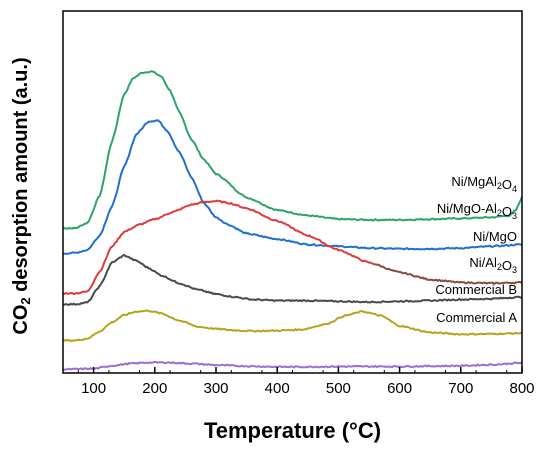 This screenshot has height=454, width=550. Describe the element at coordinates (399, 388) in the screenshot. I see `x-tick-label: 600` at that location.